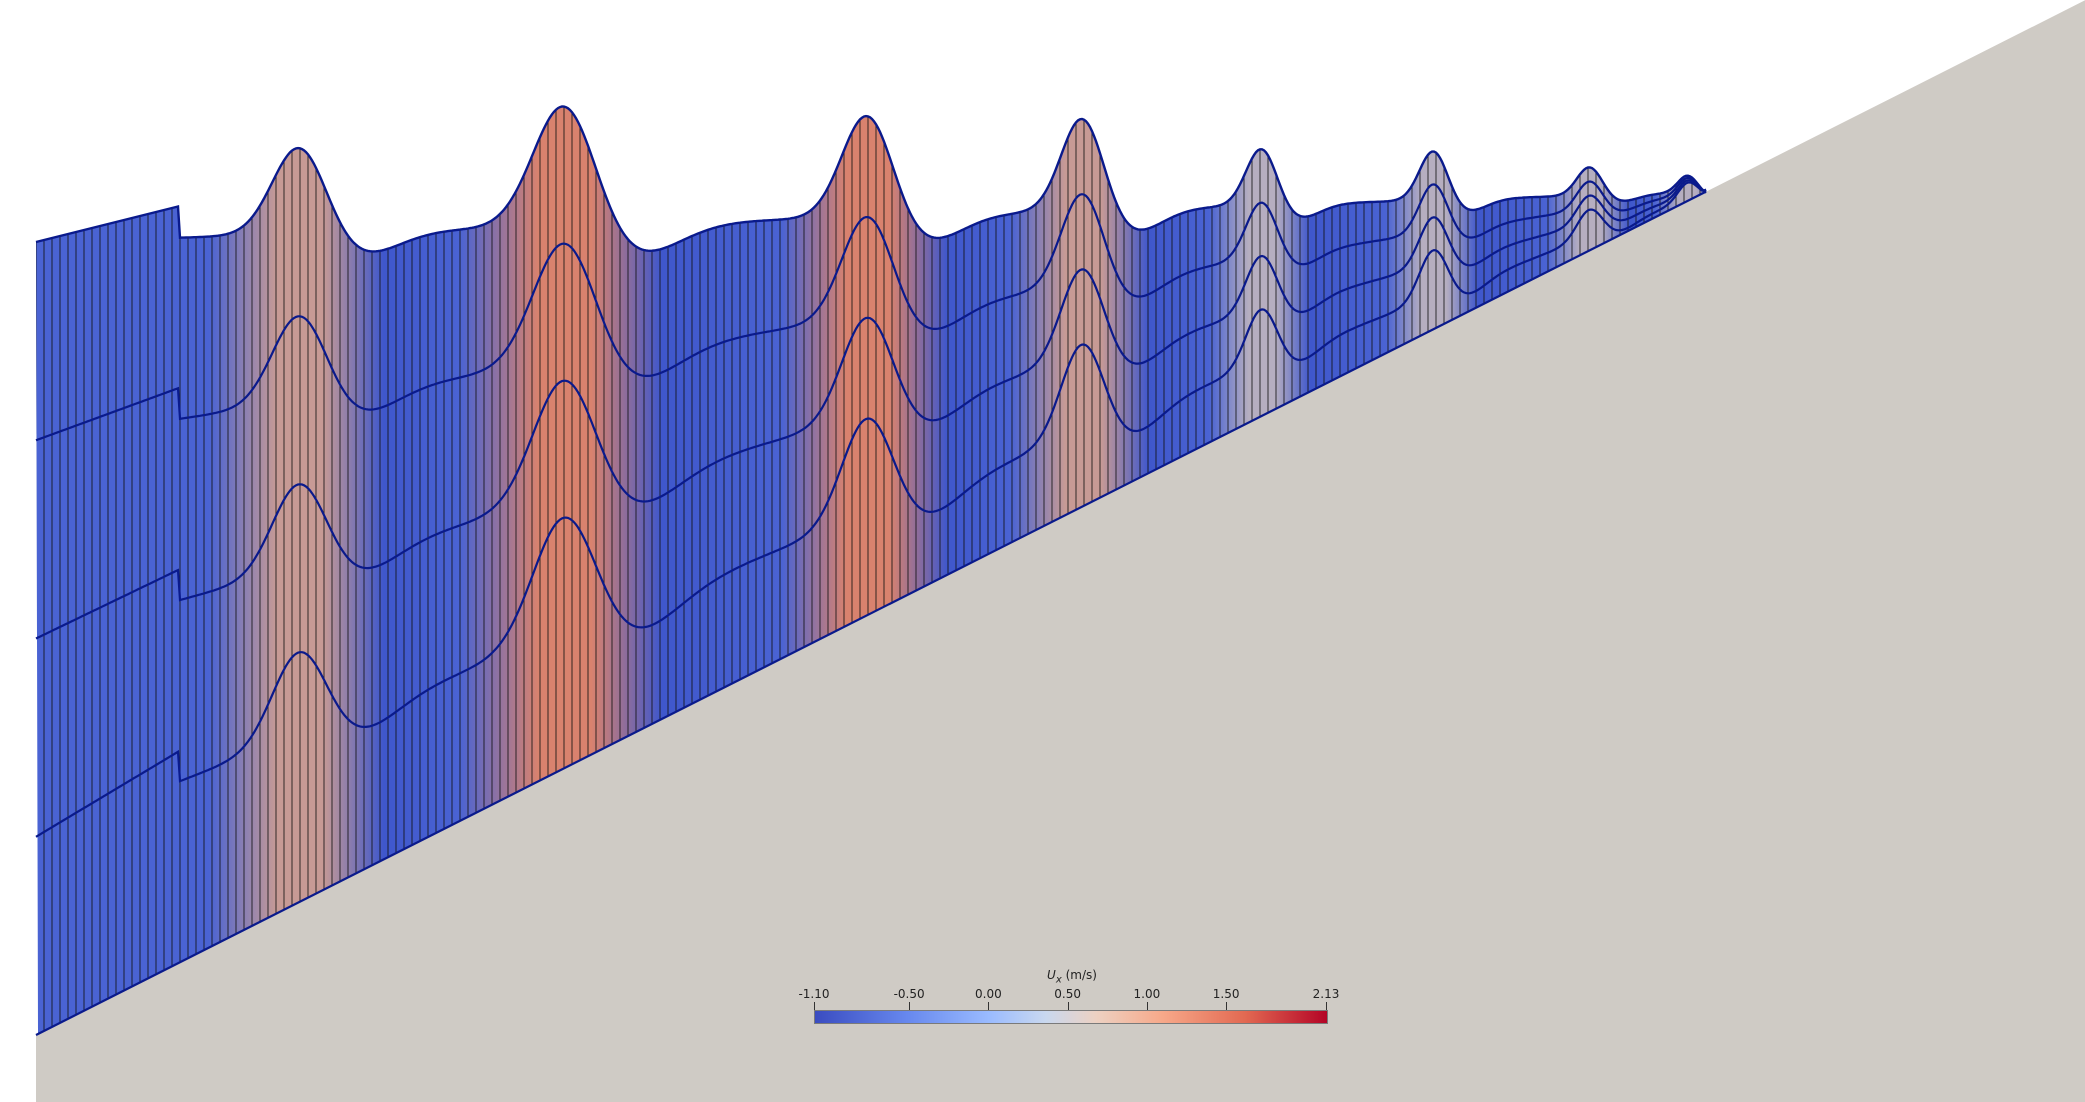 This screenshot has height=1102, width=2085. Describe the element at coordinates (988, 994) in the screenshot. I see `colorbar-tick-label: 0.00` at that location.